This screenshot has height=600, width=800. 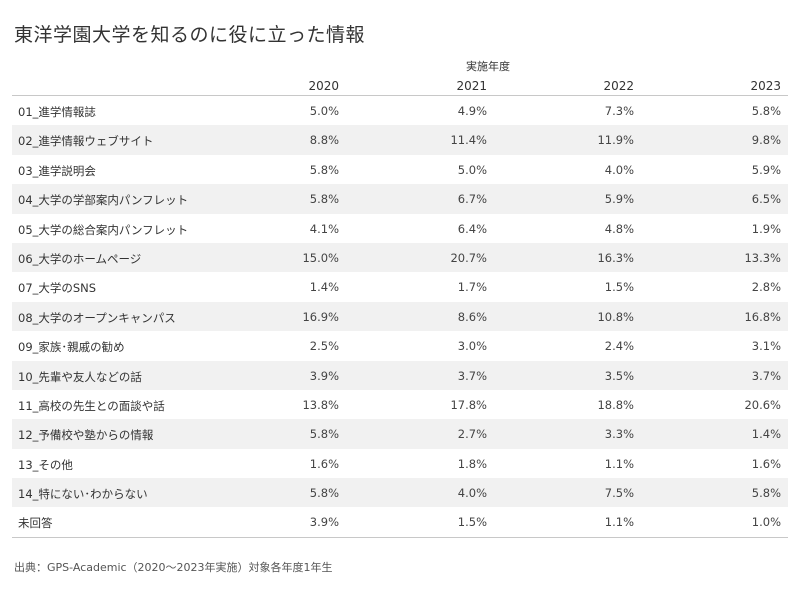 I want to click on table-cell-2021: 4.0%, so click(x=472, y=493).